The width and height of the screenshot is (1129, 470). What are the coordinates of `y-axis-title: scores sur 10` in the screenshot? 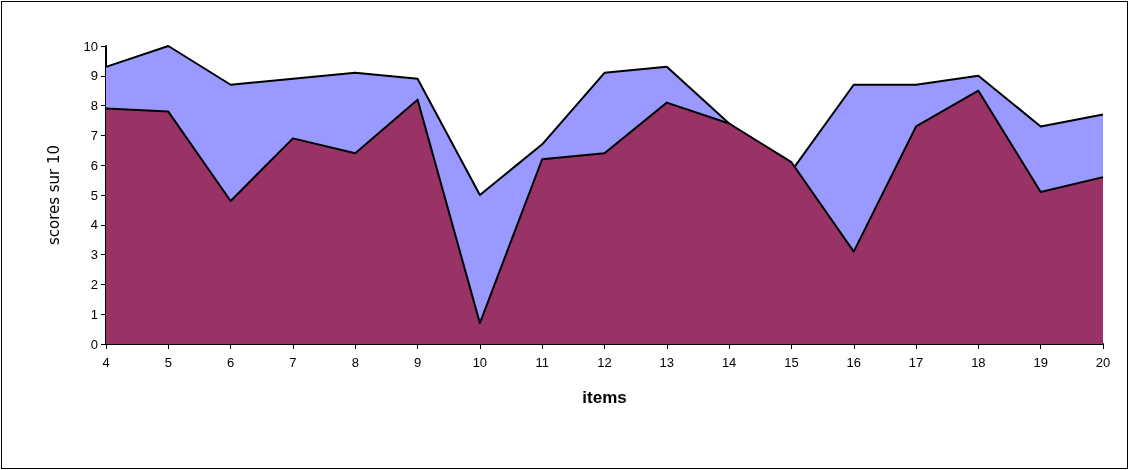 It's located at (53, 195).